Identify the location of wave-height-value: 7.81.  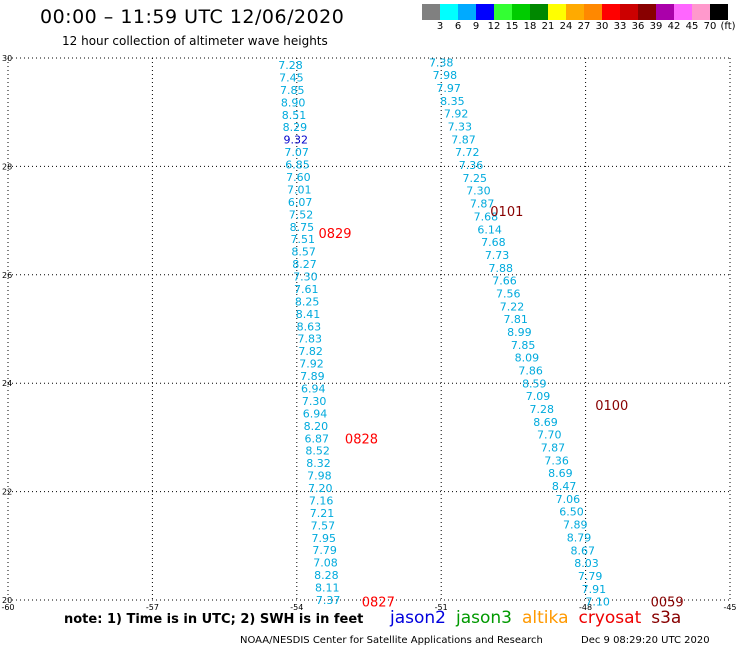
(515, 319).